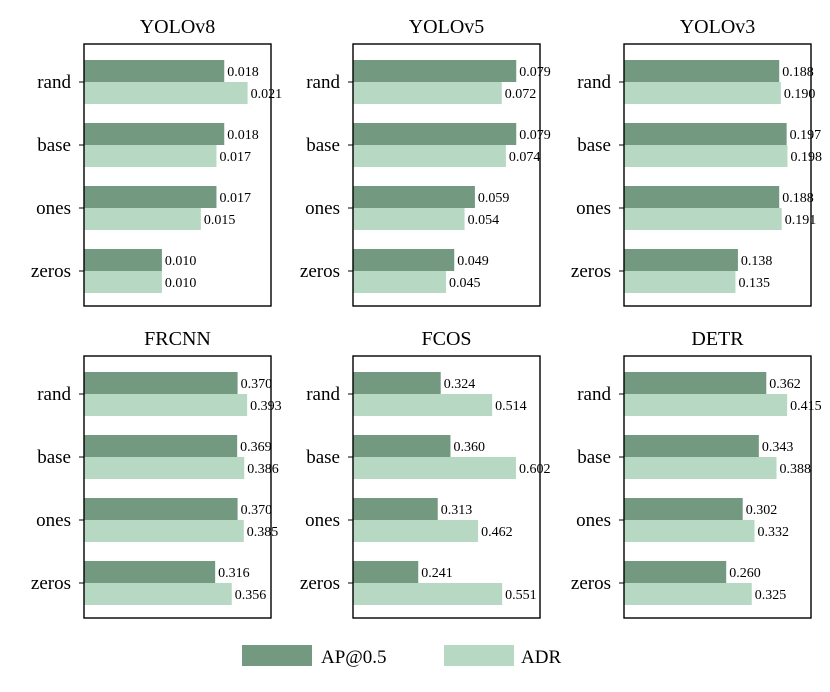 The height and width of the screenshot is (692, 830). Describe the element at coordinates (220, 220) in the screenshot. I see `data-label: 0.015` at that location.